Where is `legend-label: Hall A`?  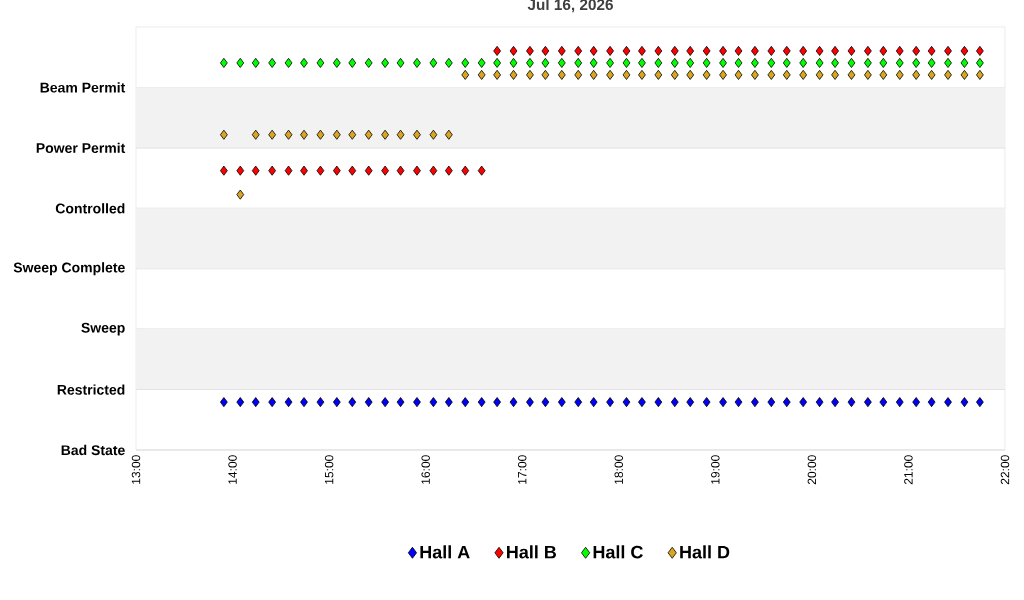
legend-label: Hall A is located at coordinates (445, 552).